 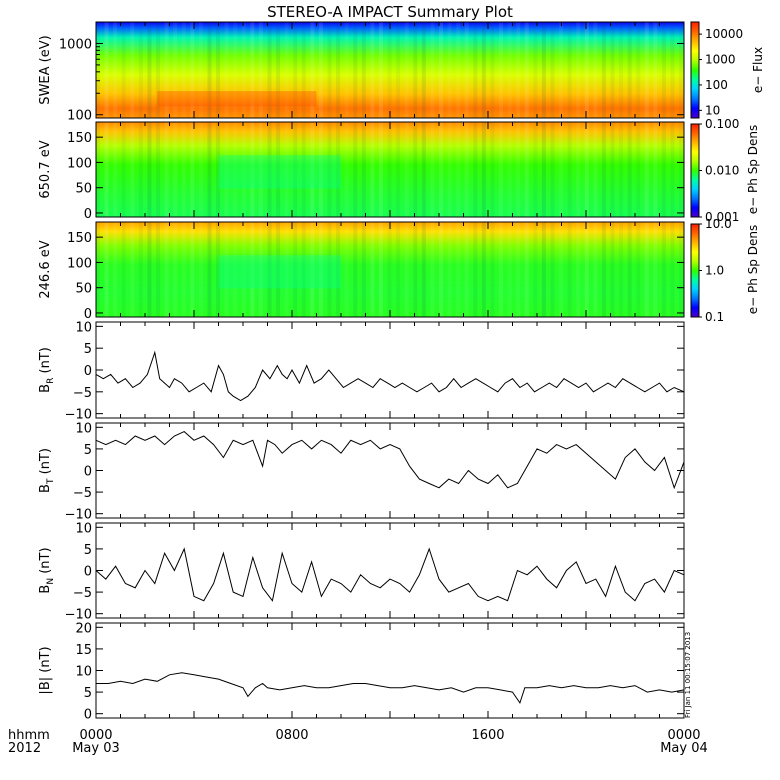 I want to click on y-tick-label: 100, so click(x=79, y=163).